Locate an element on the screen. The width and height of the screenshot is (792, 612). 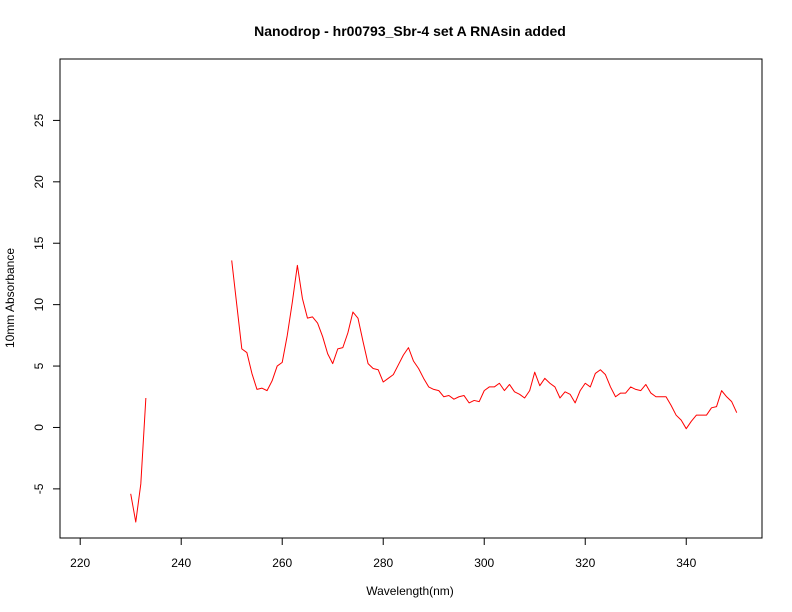
x-tick-label: 340 is located at coordinates (686, 563).